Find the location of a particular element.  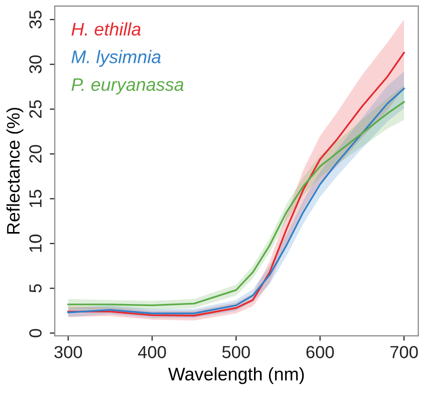

y-tick-label: 30 is located at coordinates (35, 64).